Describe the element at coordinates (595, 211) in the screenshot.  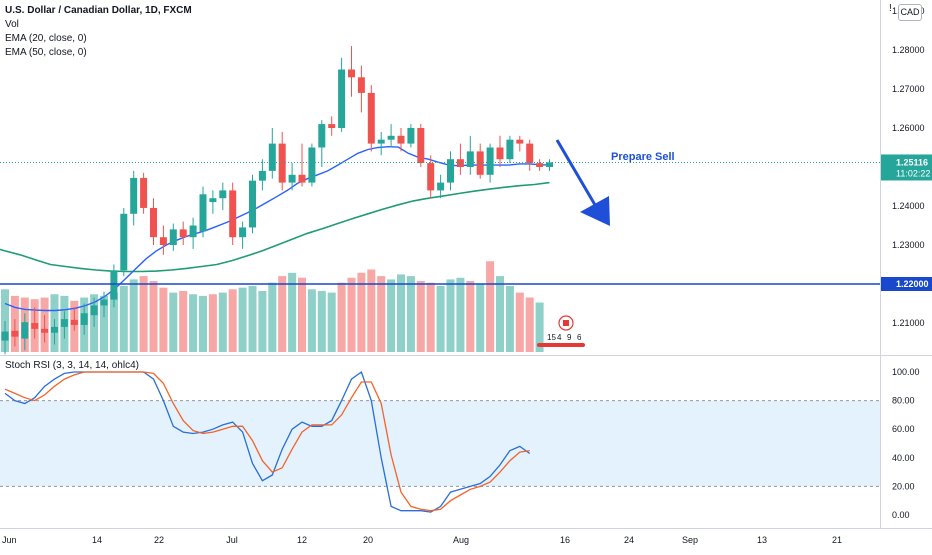
I see `sell-arrow-head` at that location.